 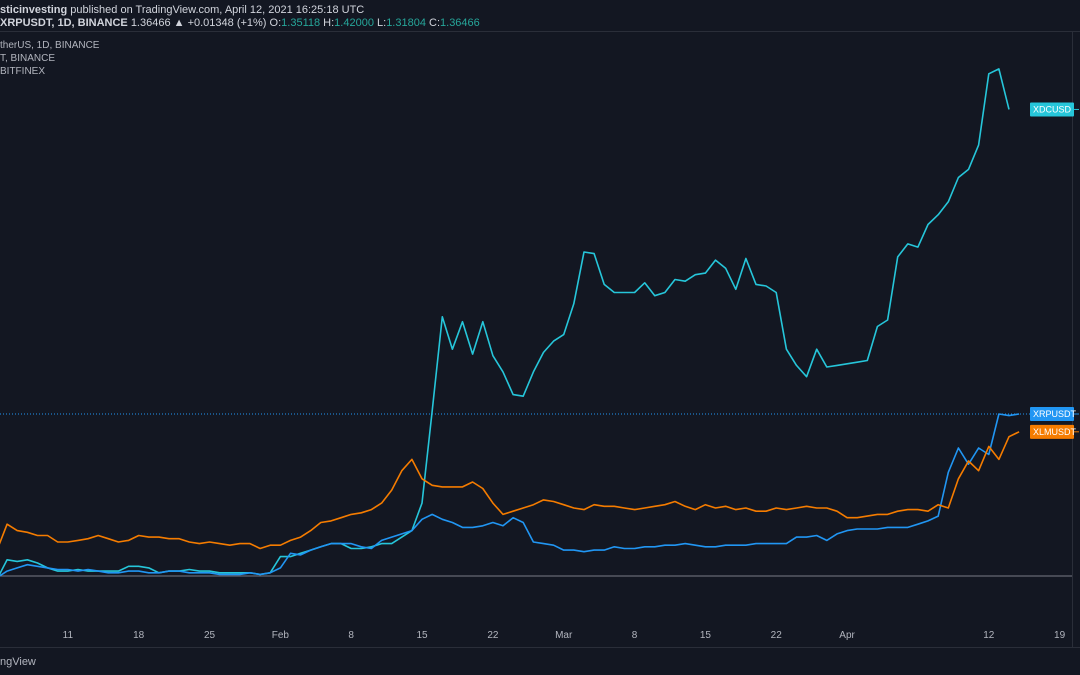 I want to click on series-tag-label: XLMUSDT, so click(x=1055, y=432).